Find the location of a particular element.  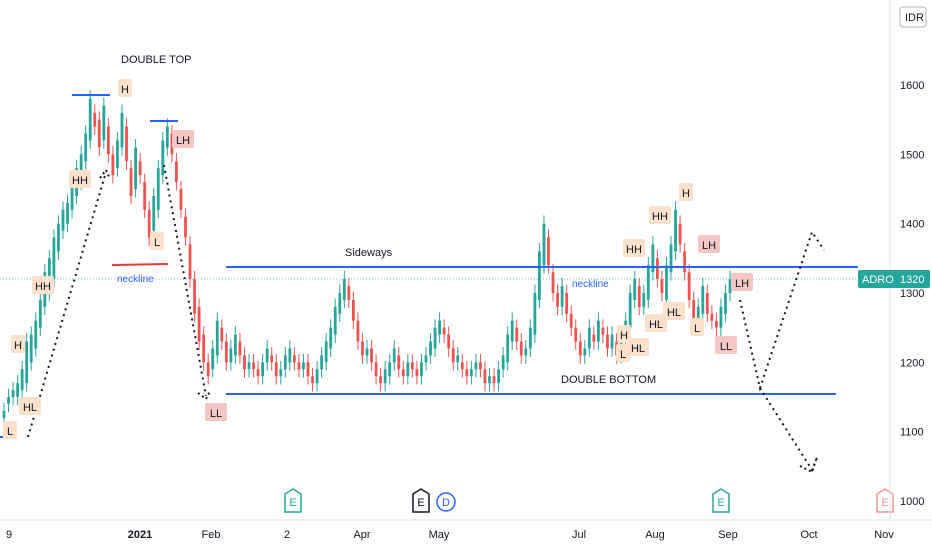

y-tick-label: 1300 is located at coordinates (912, 294).